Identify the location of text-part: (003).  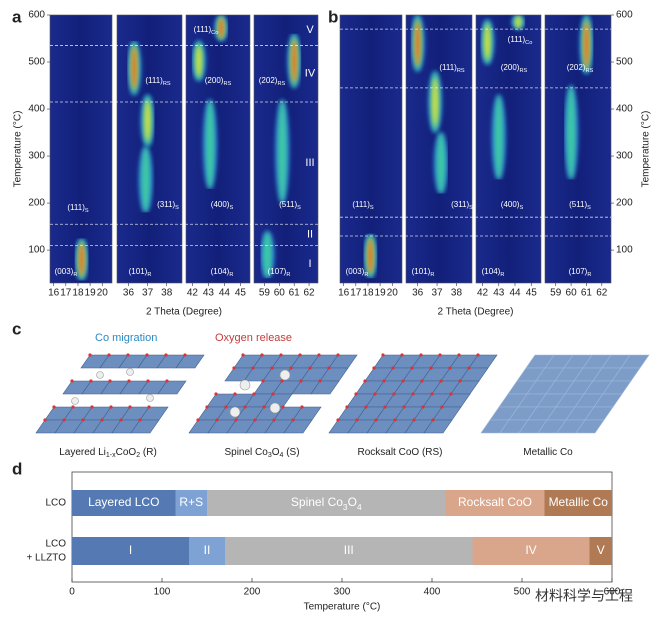
(64, 271).